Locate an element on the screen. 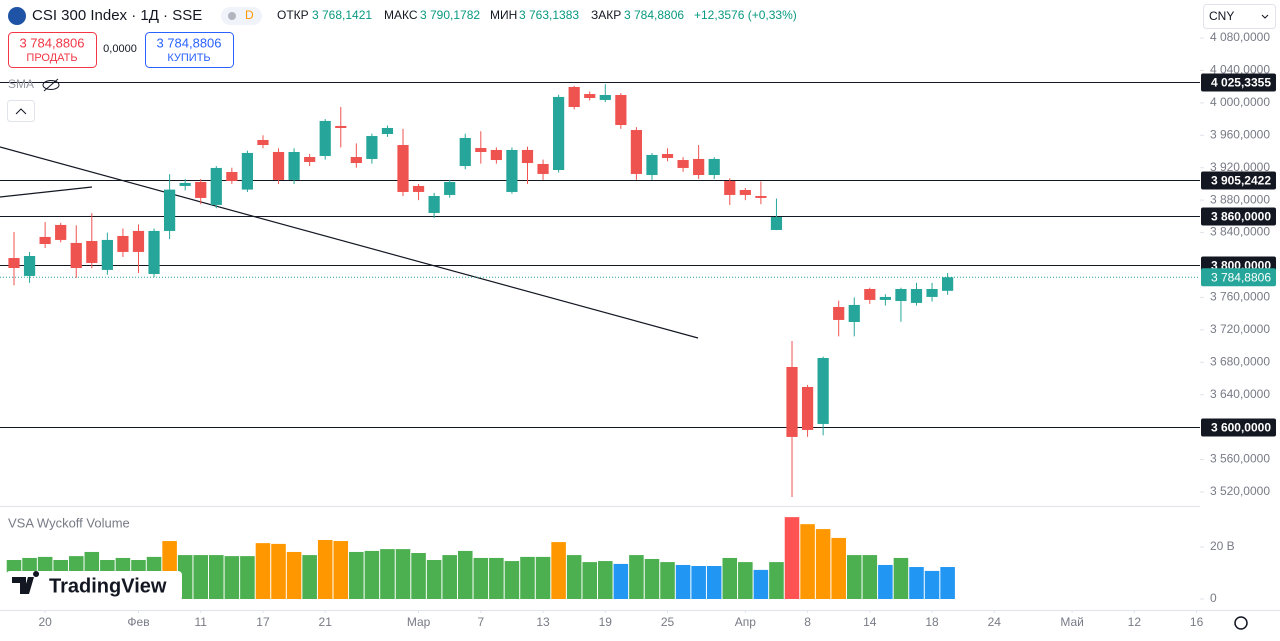 The image size is (1280, 641). y-tick-label: 0 is located at coordinates (1213, 598).